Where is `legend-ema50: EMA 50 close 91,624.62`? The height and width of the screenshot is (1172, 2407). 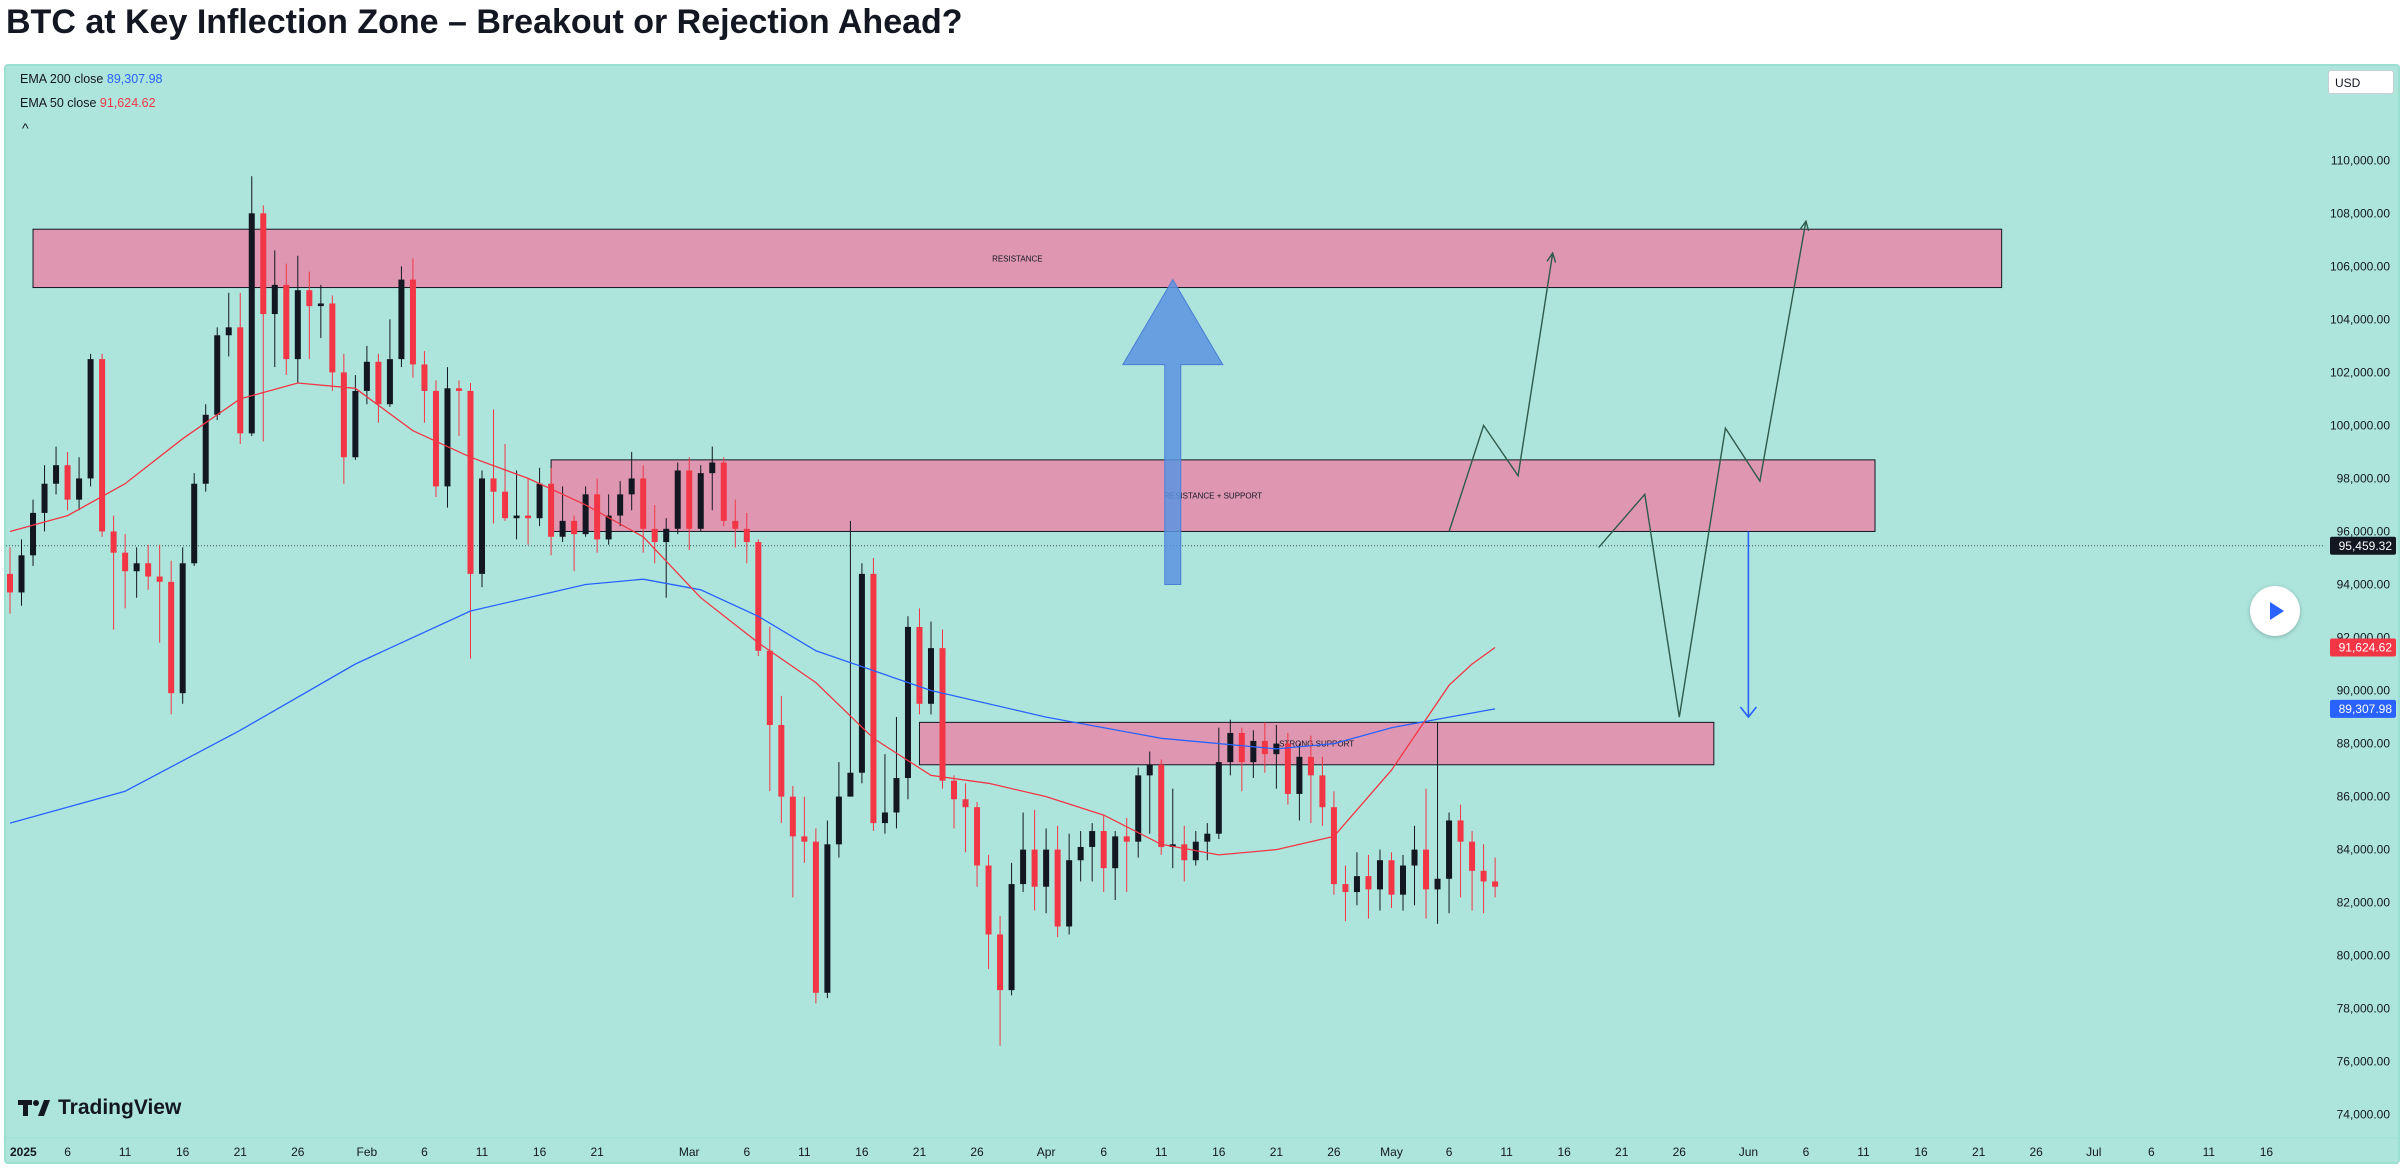
legend-ema50: EMA 50 close 91,624.62 is located at coordinates (88, 103).